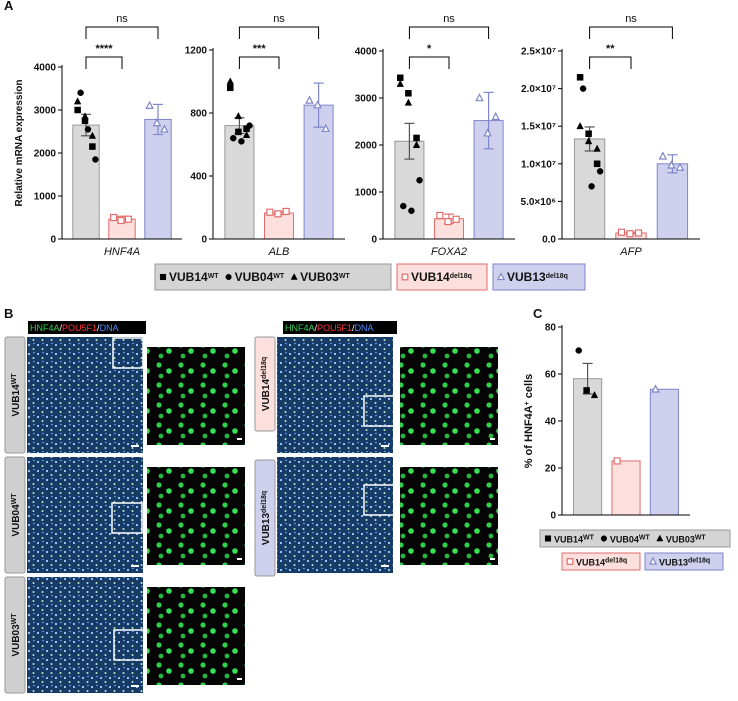 This screenshot has height=701, width=738. Describe the element at coordinates (527, 403) in the screenshot. I see `label-sup: +` at that location.